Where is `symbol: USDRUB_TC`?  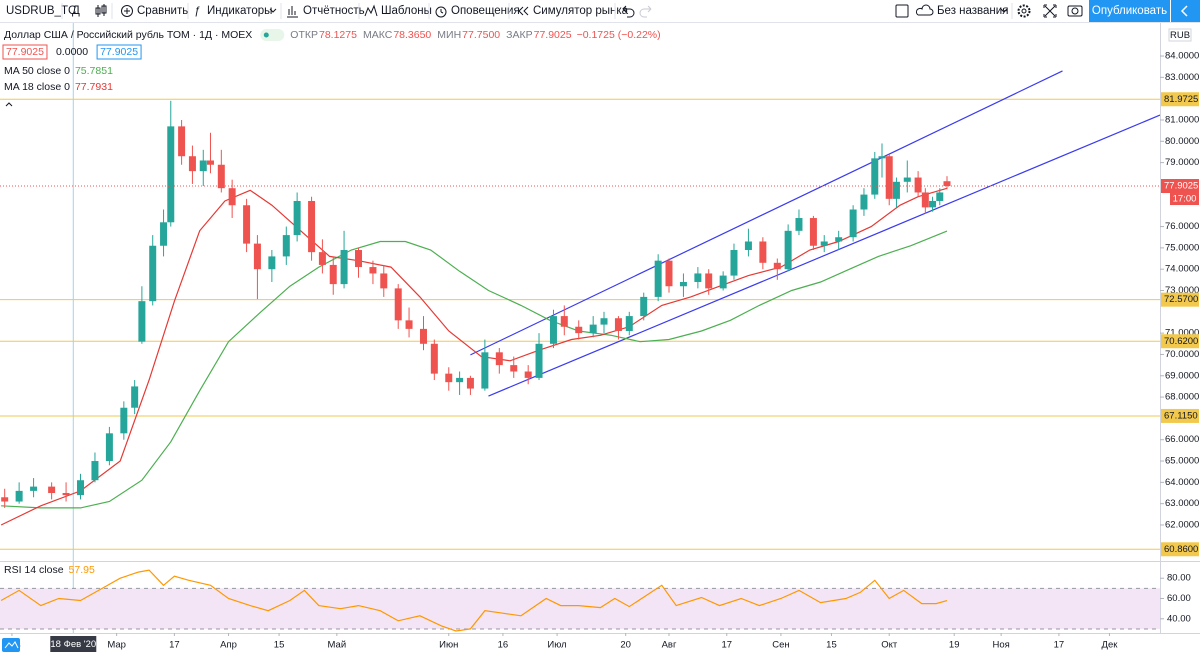
symbol: USDRUB_TC is located at coordinates (41, 11).